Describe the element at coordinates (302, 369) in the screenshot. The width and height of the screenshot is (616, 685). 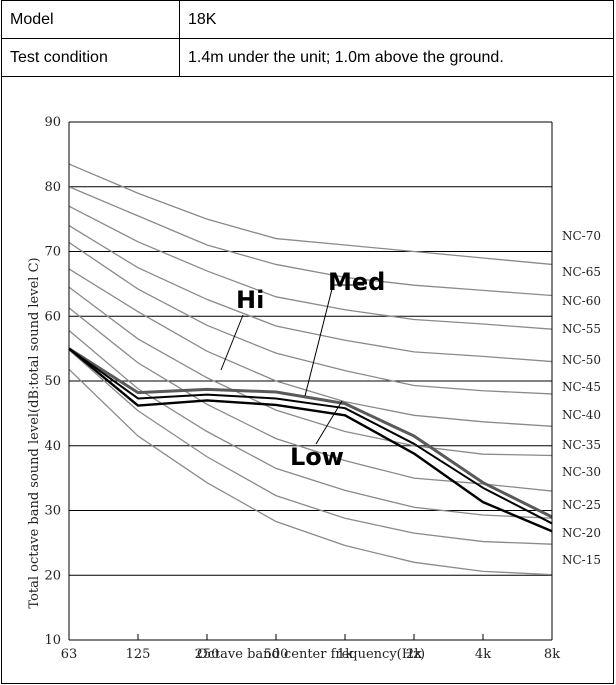
I see `annotations: Hi Med Low` at that location.